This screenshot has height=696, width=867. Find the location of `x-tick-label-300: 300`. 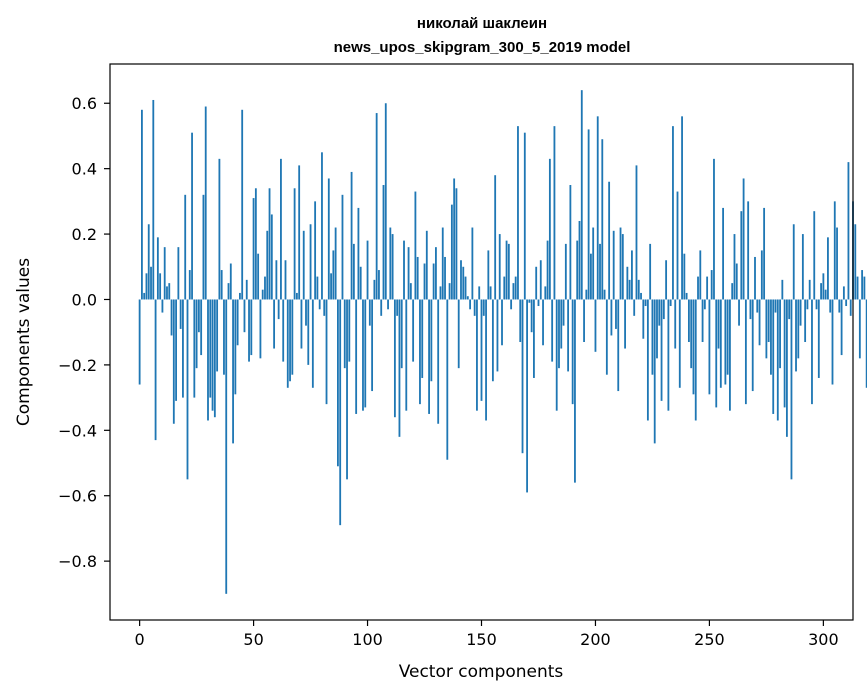

x-tick-label-300: 300 is located at coordinates (823, 639).